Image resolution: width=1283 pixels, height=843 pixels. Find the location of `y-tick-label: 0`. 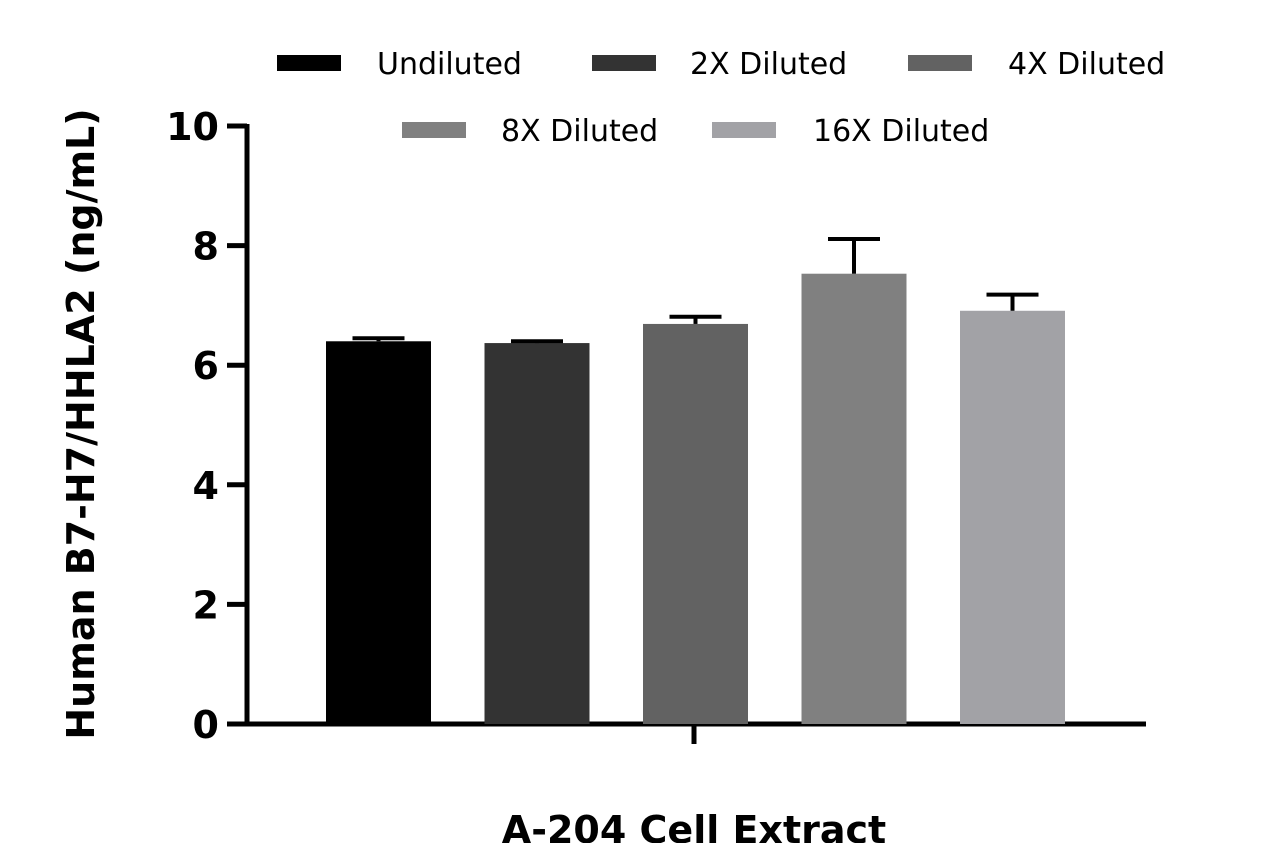

y-tick-label: 0 is located at coordinates (206, 725).